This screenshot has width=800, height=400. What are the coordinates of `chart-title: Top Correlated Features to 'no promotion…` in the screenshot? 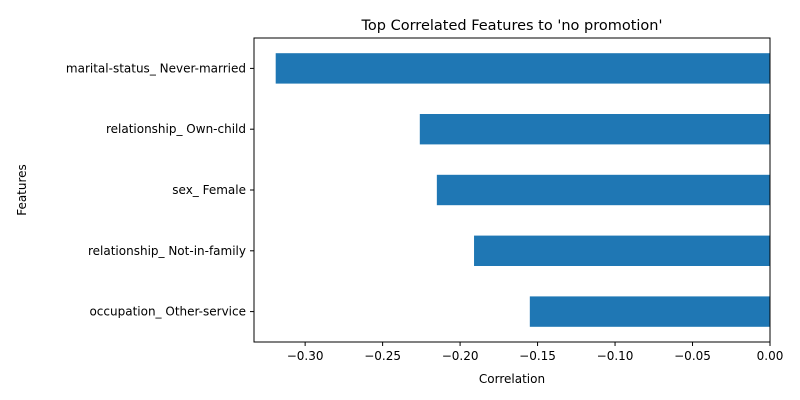 It's located at (512, 26).